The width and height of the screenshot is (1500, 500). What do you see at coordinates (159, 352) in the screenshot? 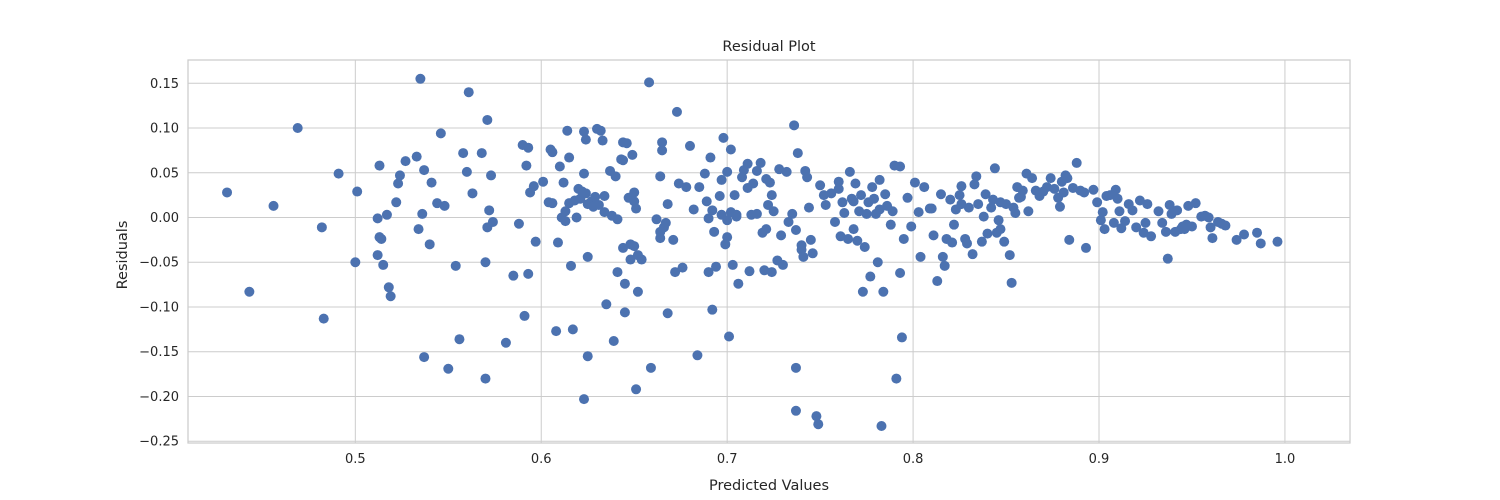
I see `y-tick-label: −0.15` at bounding box center [159, 352].